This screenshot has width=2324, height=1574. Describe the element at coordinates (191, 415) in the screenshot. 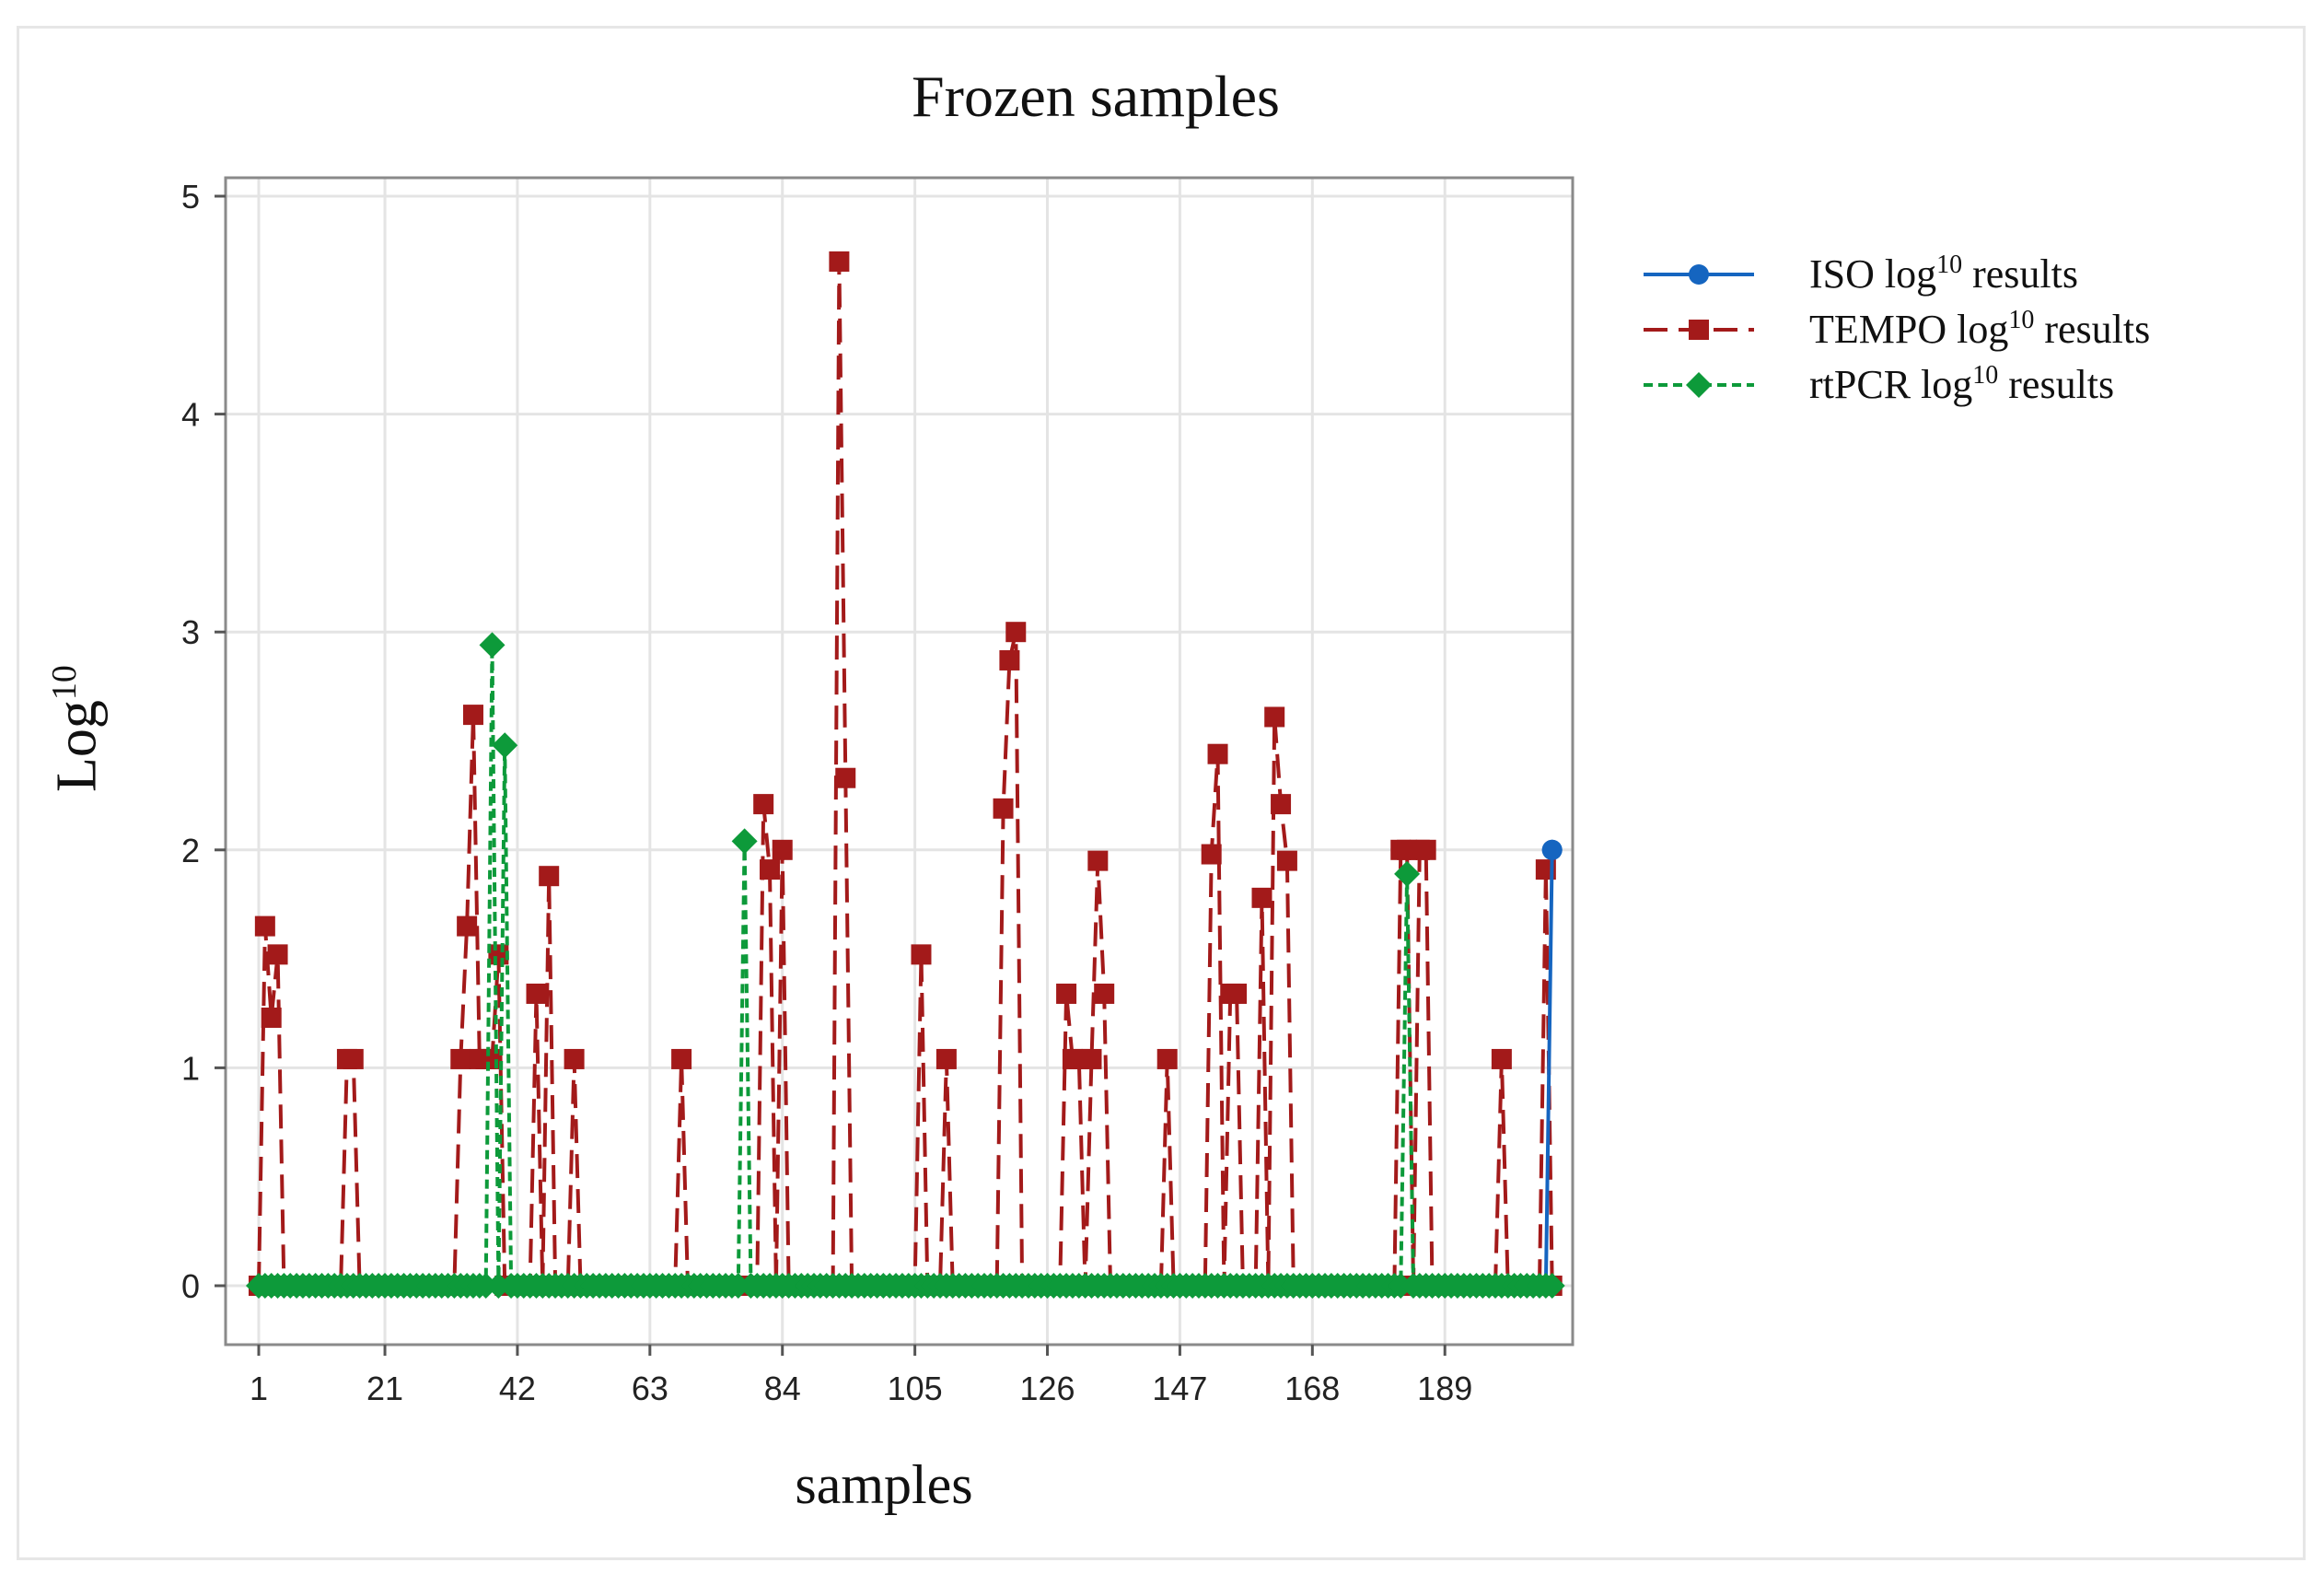

I see `y-tick-label: 4` at that location.